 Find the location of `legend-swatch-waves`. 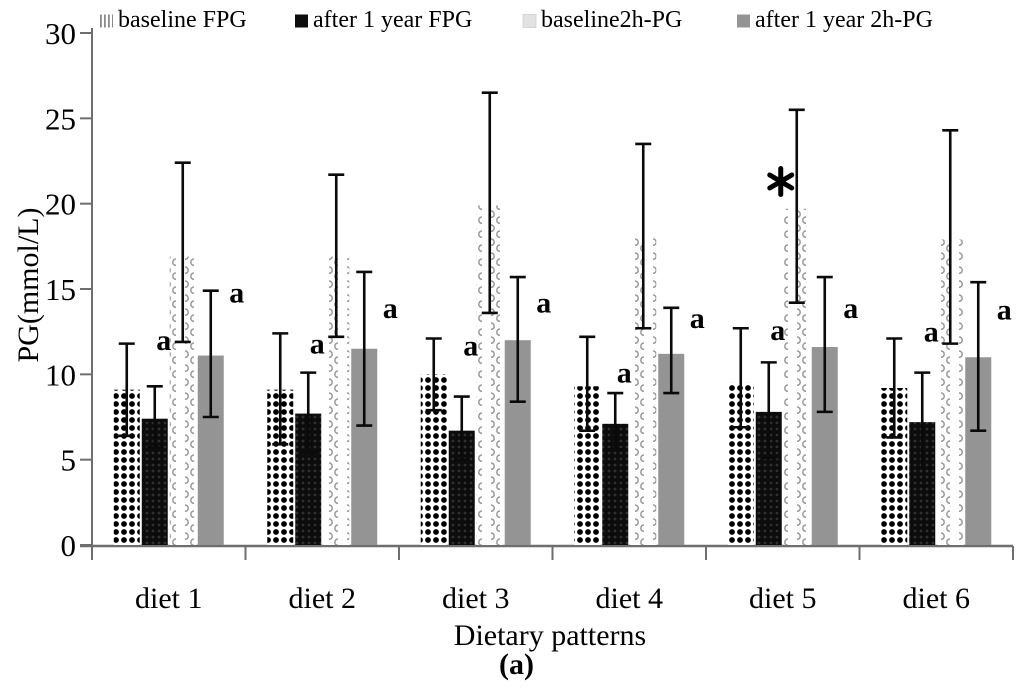

legend-swatch-waves is located at coordinates (529, 21).